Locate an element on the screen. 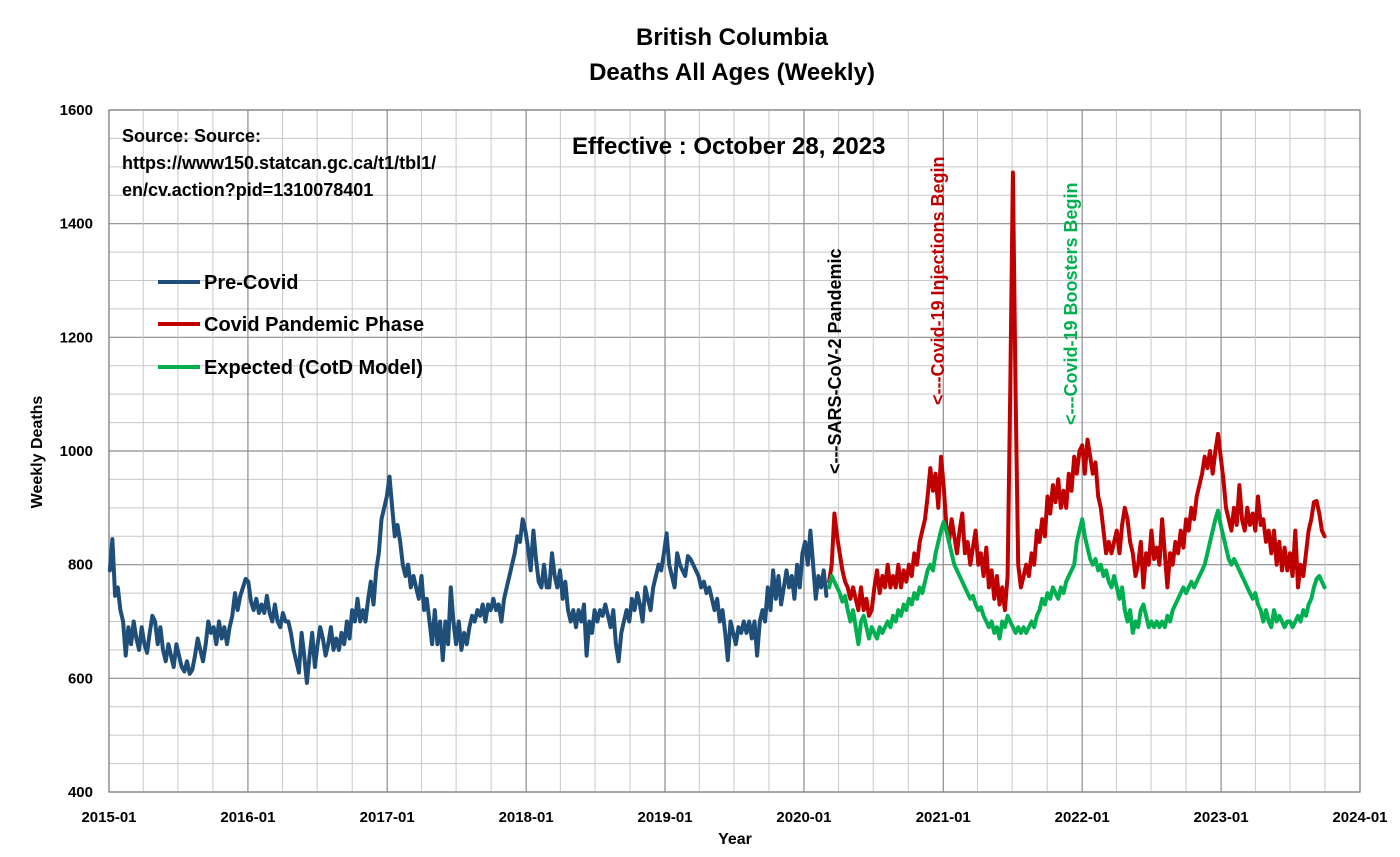 Image resolution: width=1400 pixels, height=857 pixels. x-tick-label: 2017-01 is located at coordinates (387, 817).